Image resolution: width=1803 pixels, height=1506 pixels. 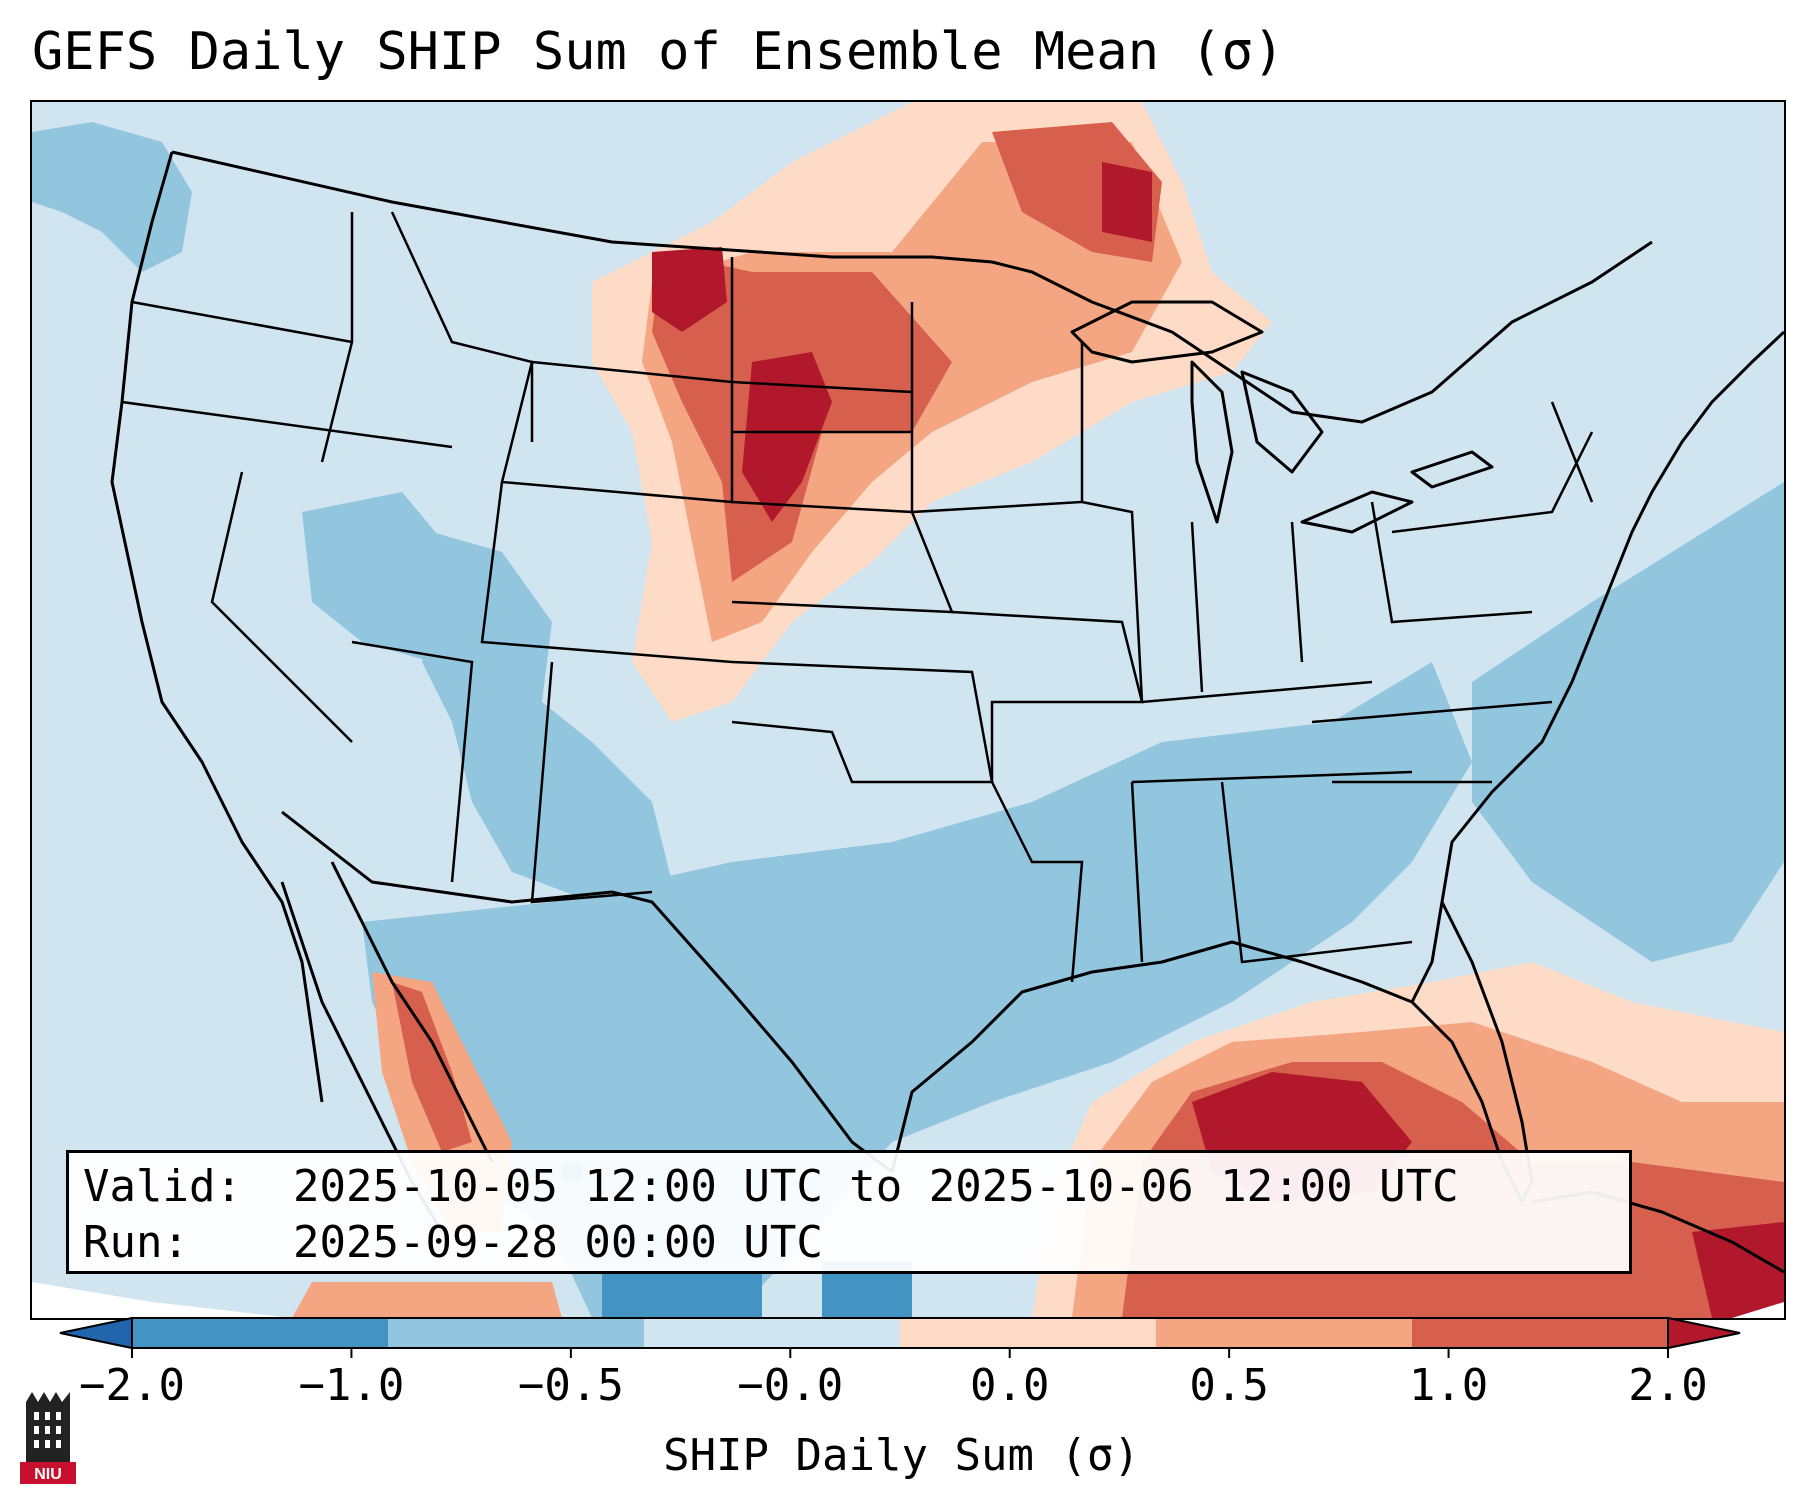 I want to click on run-value: 2025-09-28 00:00 UTC, so click(x=558, y=1242).